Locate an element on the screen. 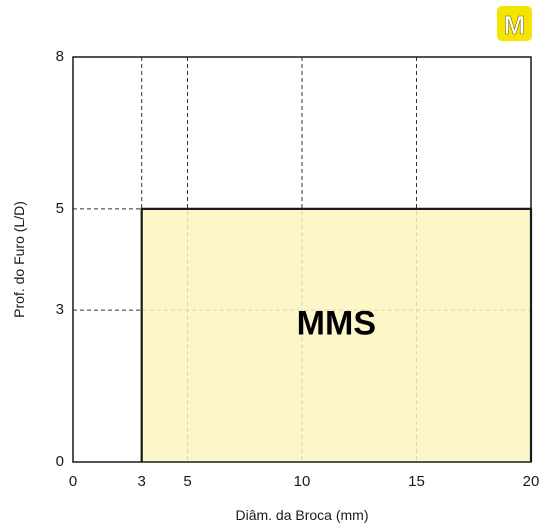 The image size is (542, 528). badge-background is located at coordinates (514, 23).